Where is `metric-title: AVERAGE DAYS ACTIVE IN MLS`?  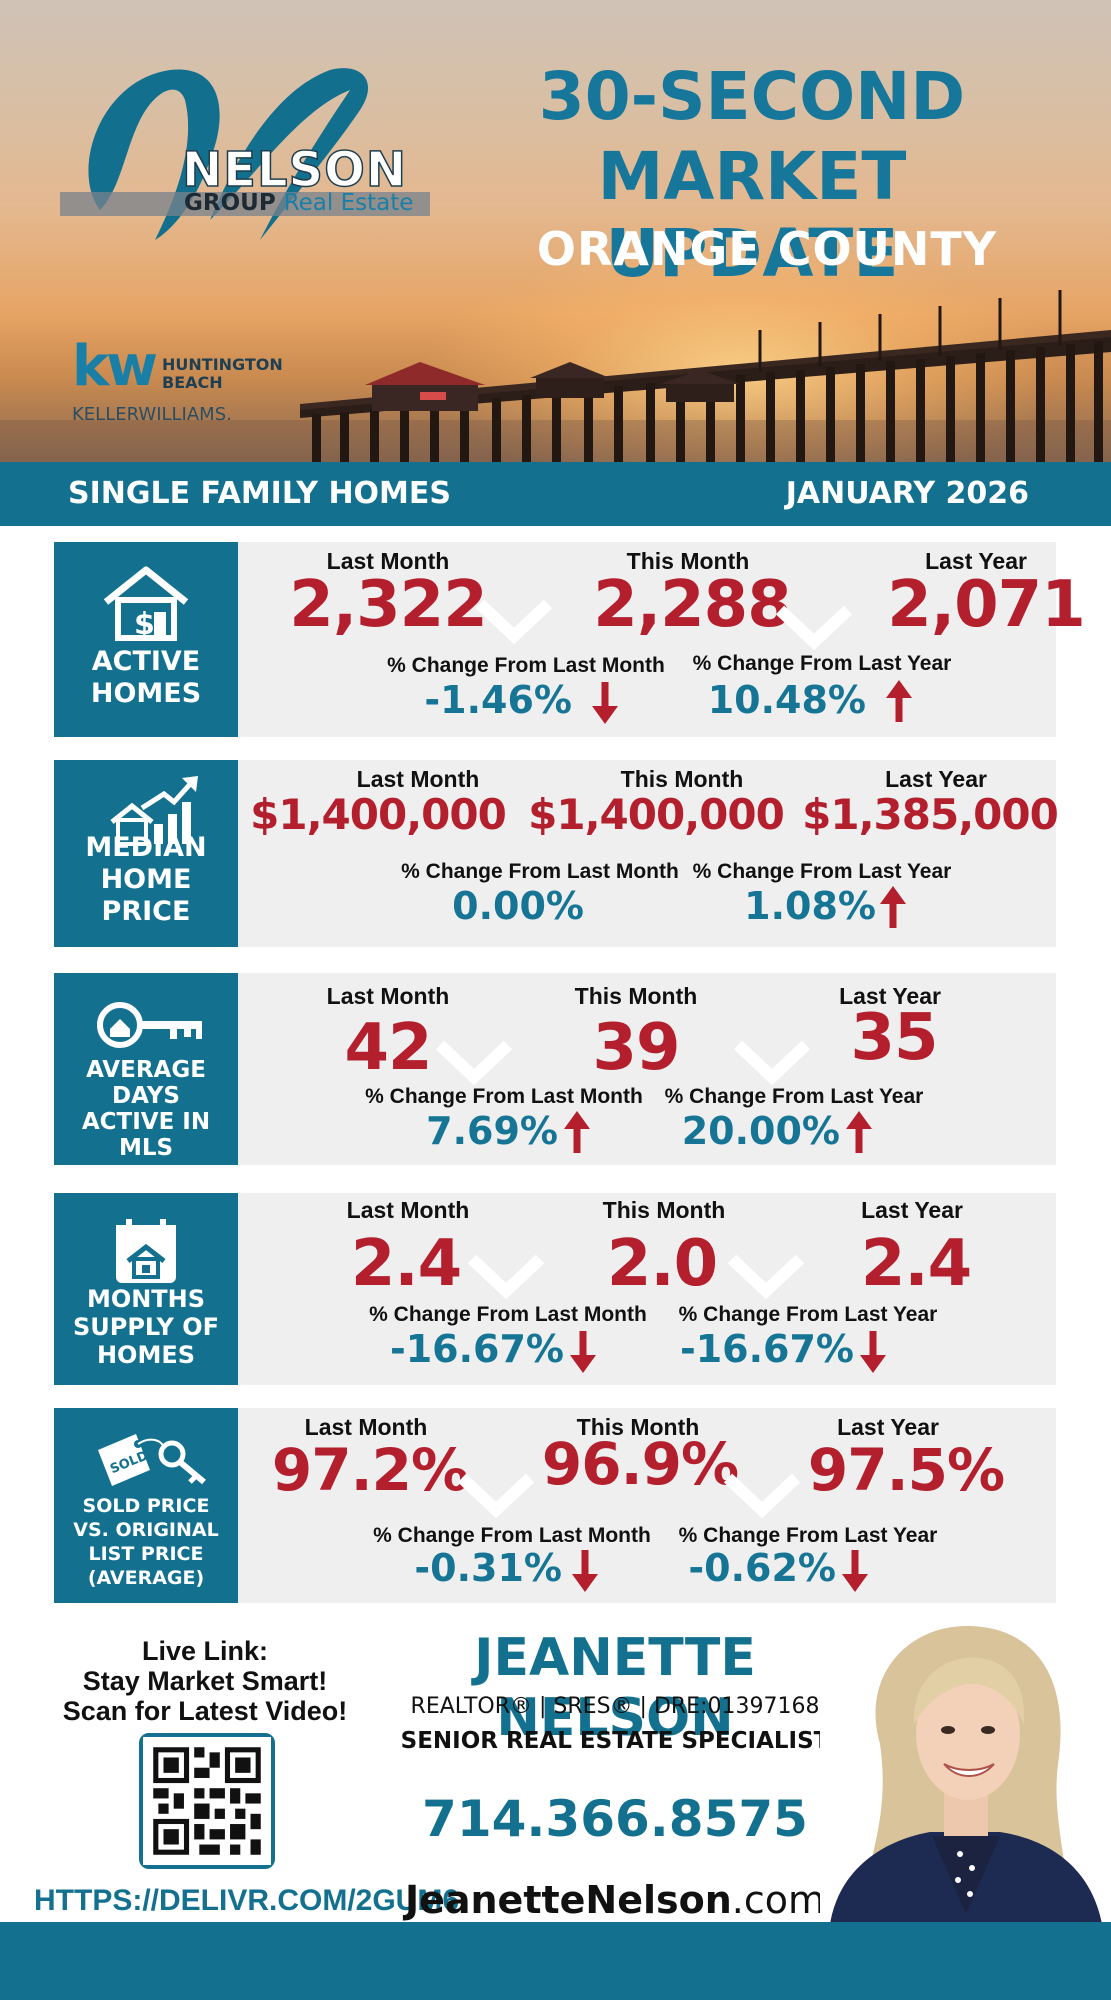 metric-title: AVERAGE DAYS ACTIVE IN MLS is located at coordinates (146, 1109).